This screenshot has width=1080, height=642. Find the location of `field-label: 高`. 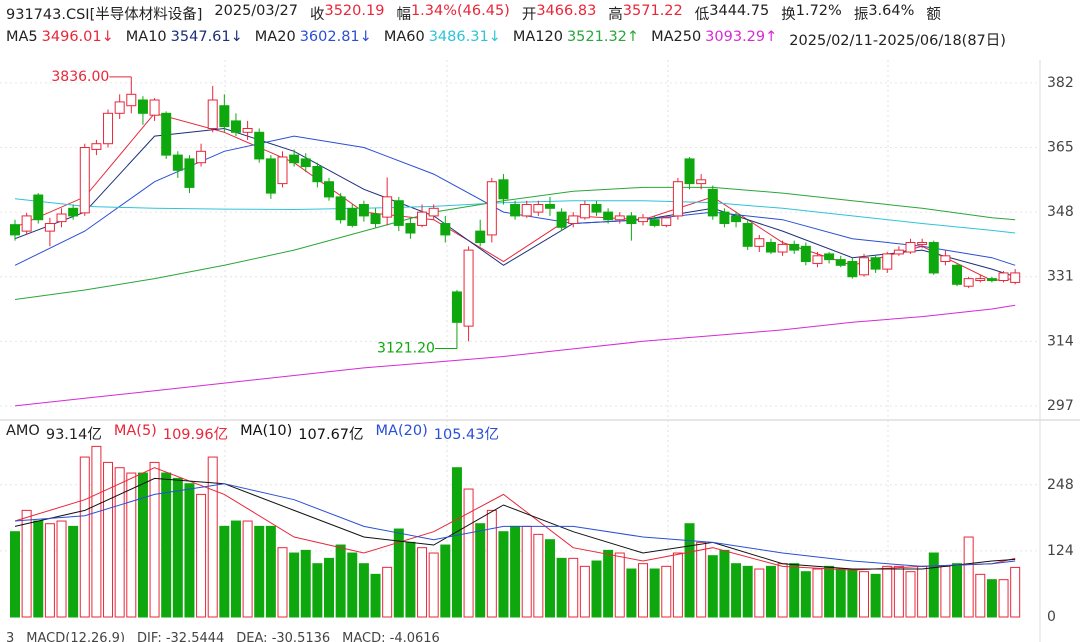

field-label: 高 is located at coordinates (615, 15).